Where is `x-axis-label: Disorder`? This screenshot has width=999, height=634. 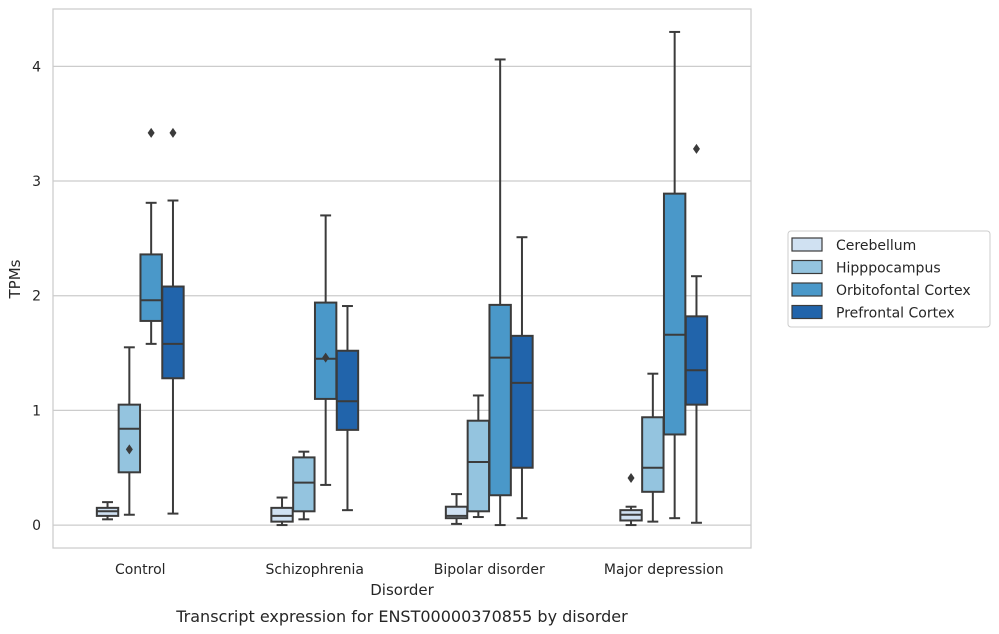
x-axis-label: Disorder is located at coordinates (402, 590).